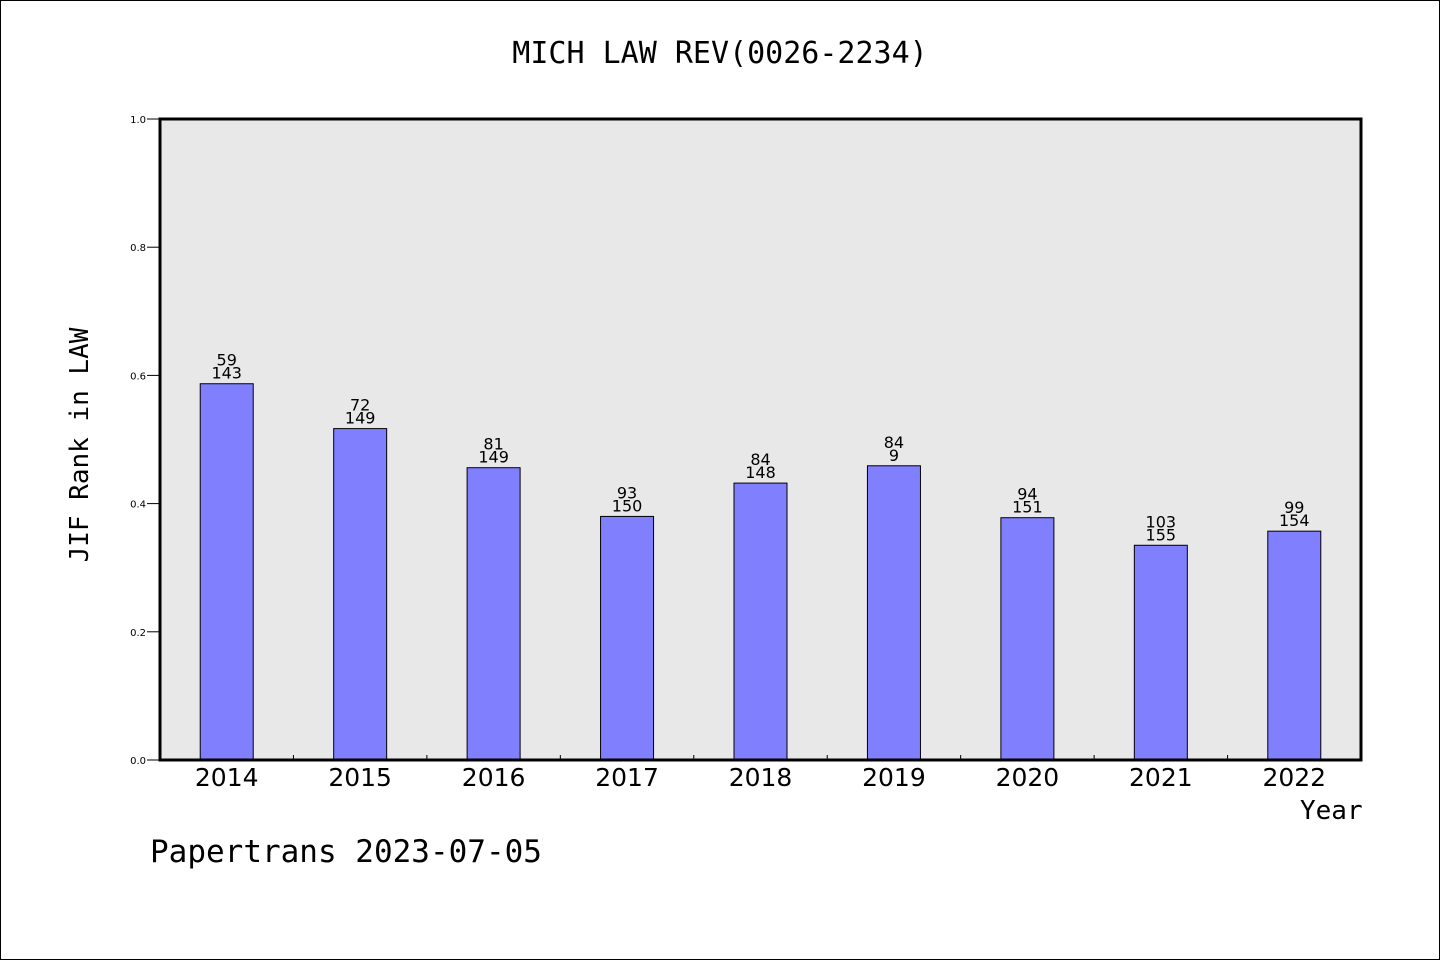 This screenshot has width=1440, height=960. Describe the element at coordinates (627, 505) in the screenshot. I see `bar-total-label: 150` at that location.